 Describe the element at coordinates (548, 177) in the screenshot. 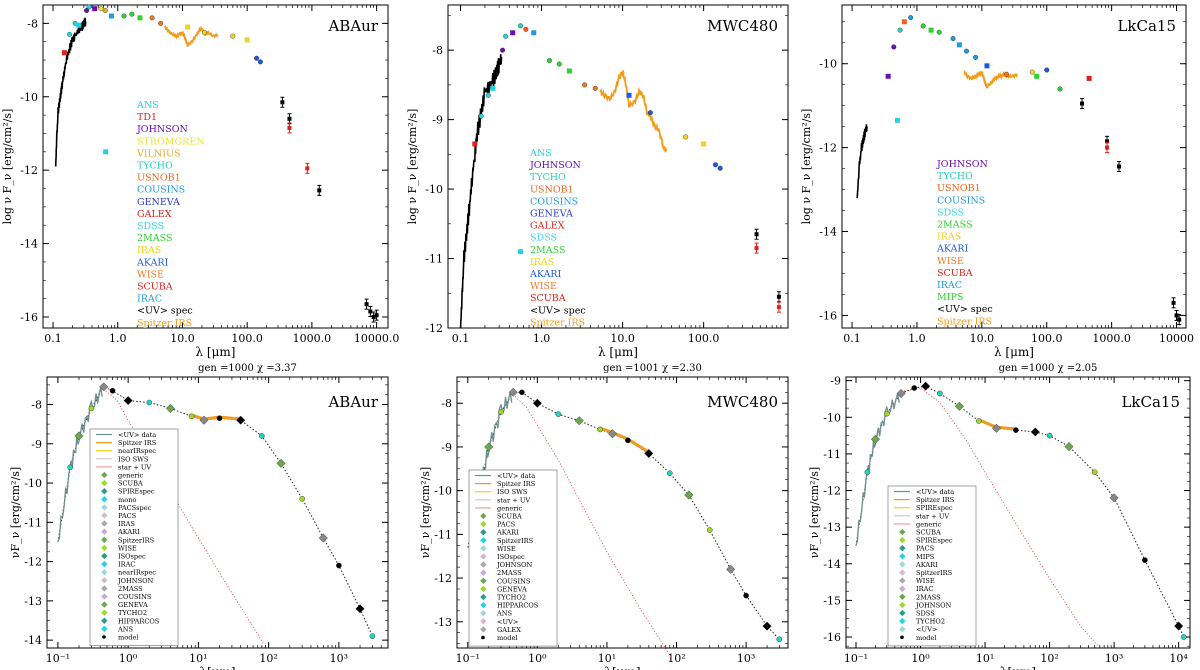

I see `legend-entry: TYCHO` at that location.